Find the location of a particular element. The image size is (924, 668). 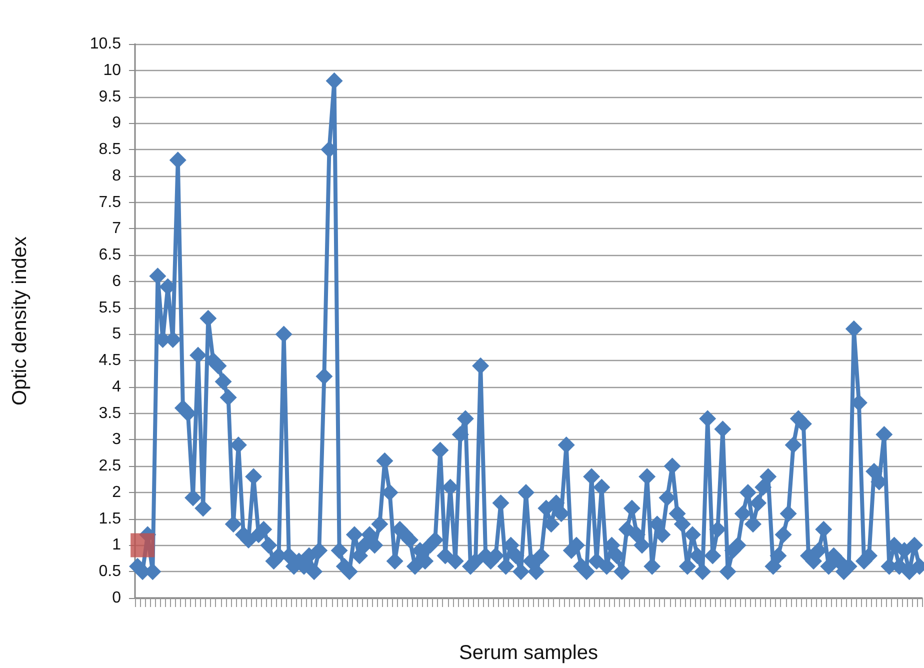

y-axis-title: Optic density index is located at coordinates (20, 321).